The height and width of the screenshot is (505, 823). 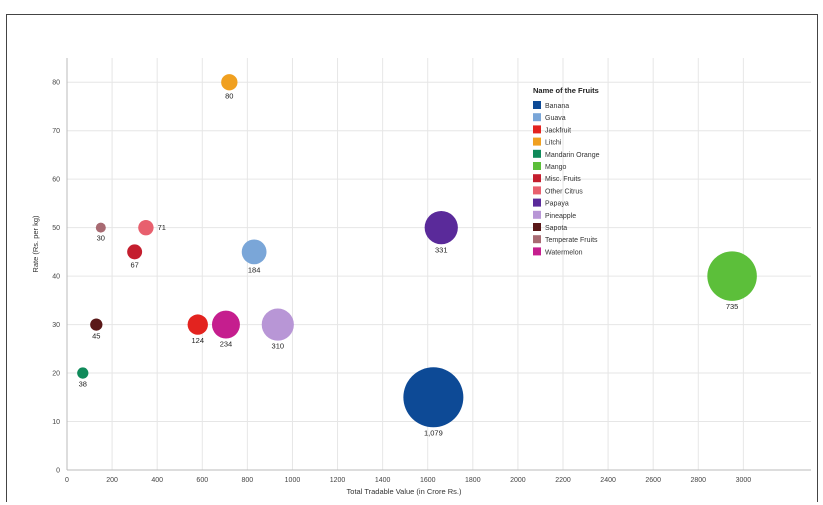 What do you see at coordinates (560, 216) in the screenshot?
I see `legend-label-pineapple: Pineapple` at bounding box center [560, 216].